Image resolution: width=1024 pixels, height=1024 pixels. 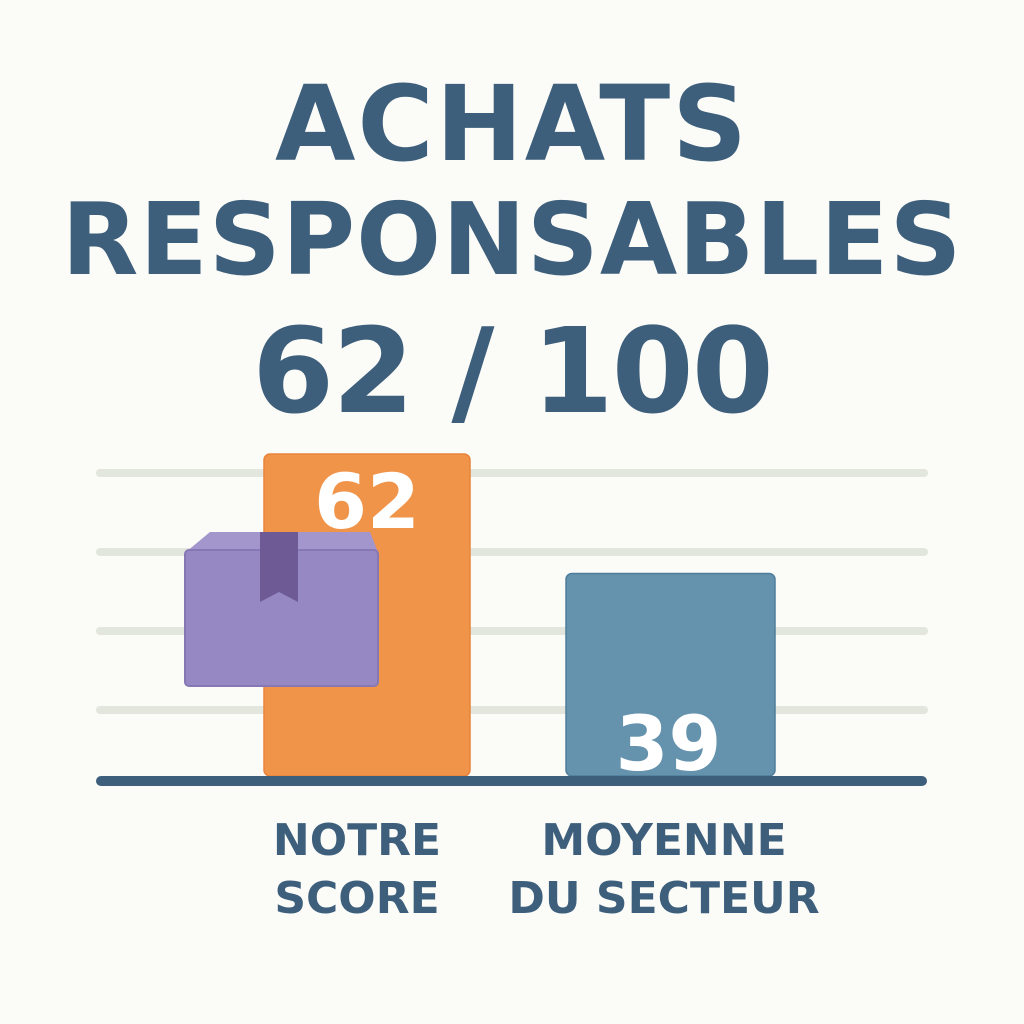 I want to click on data-label-0: 62, so click(x=367, y=501).